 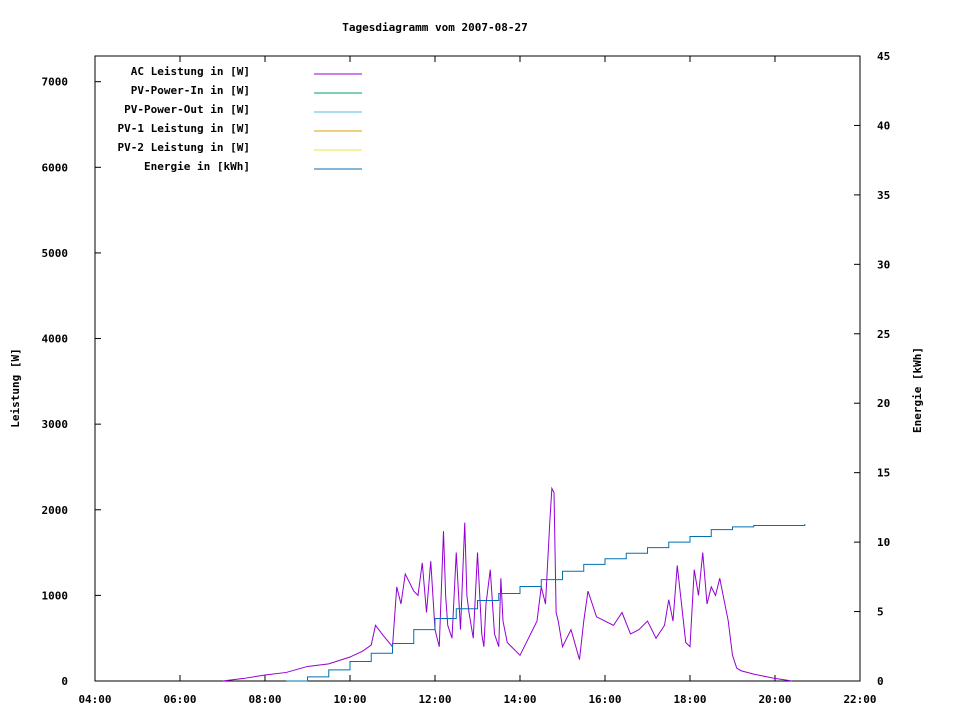 I want to click on y-tick-label: 7000, so click(x=55, y=82).